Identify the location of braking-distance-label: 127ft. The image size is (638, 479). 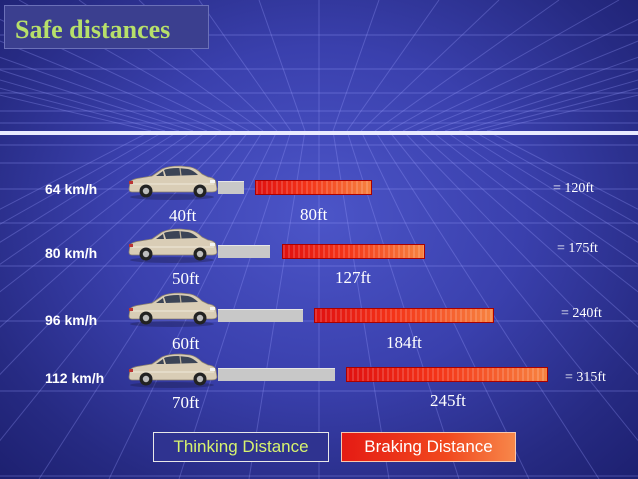
(353, 277).